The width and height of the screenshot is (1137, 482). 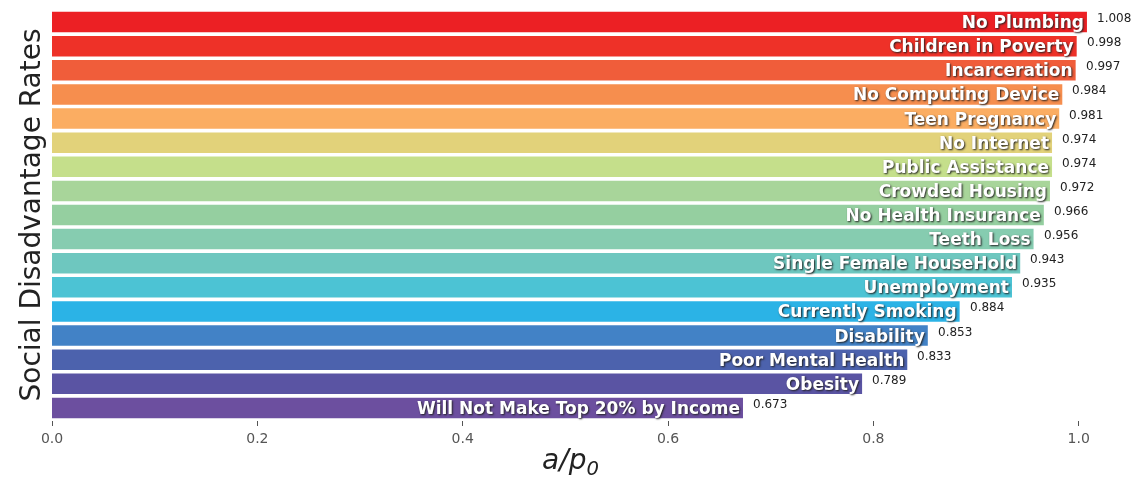 I want to click on y-tick-label: Single Female HouseHold, so click(x=895, y=263).